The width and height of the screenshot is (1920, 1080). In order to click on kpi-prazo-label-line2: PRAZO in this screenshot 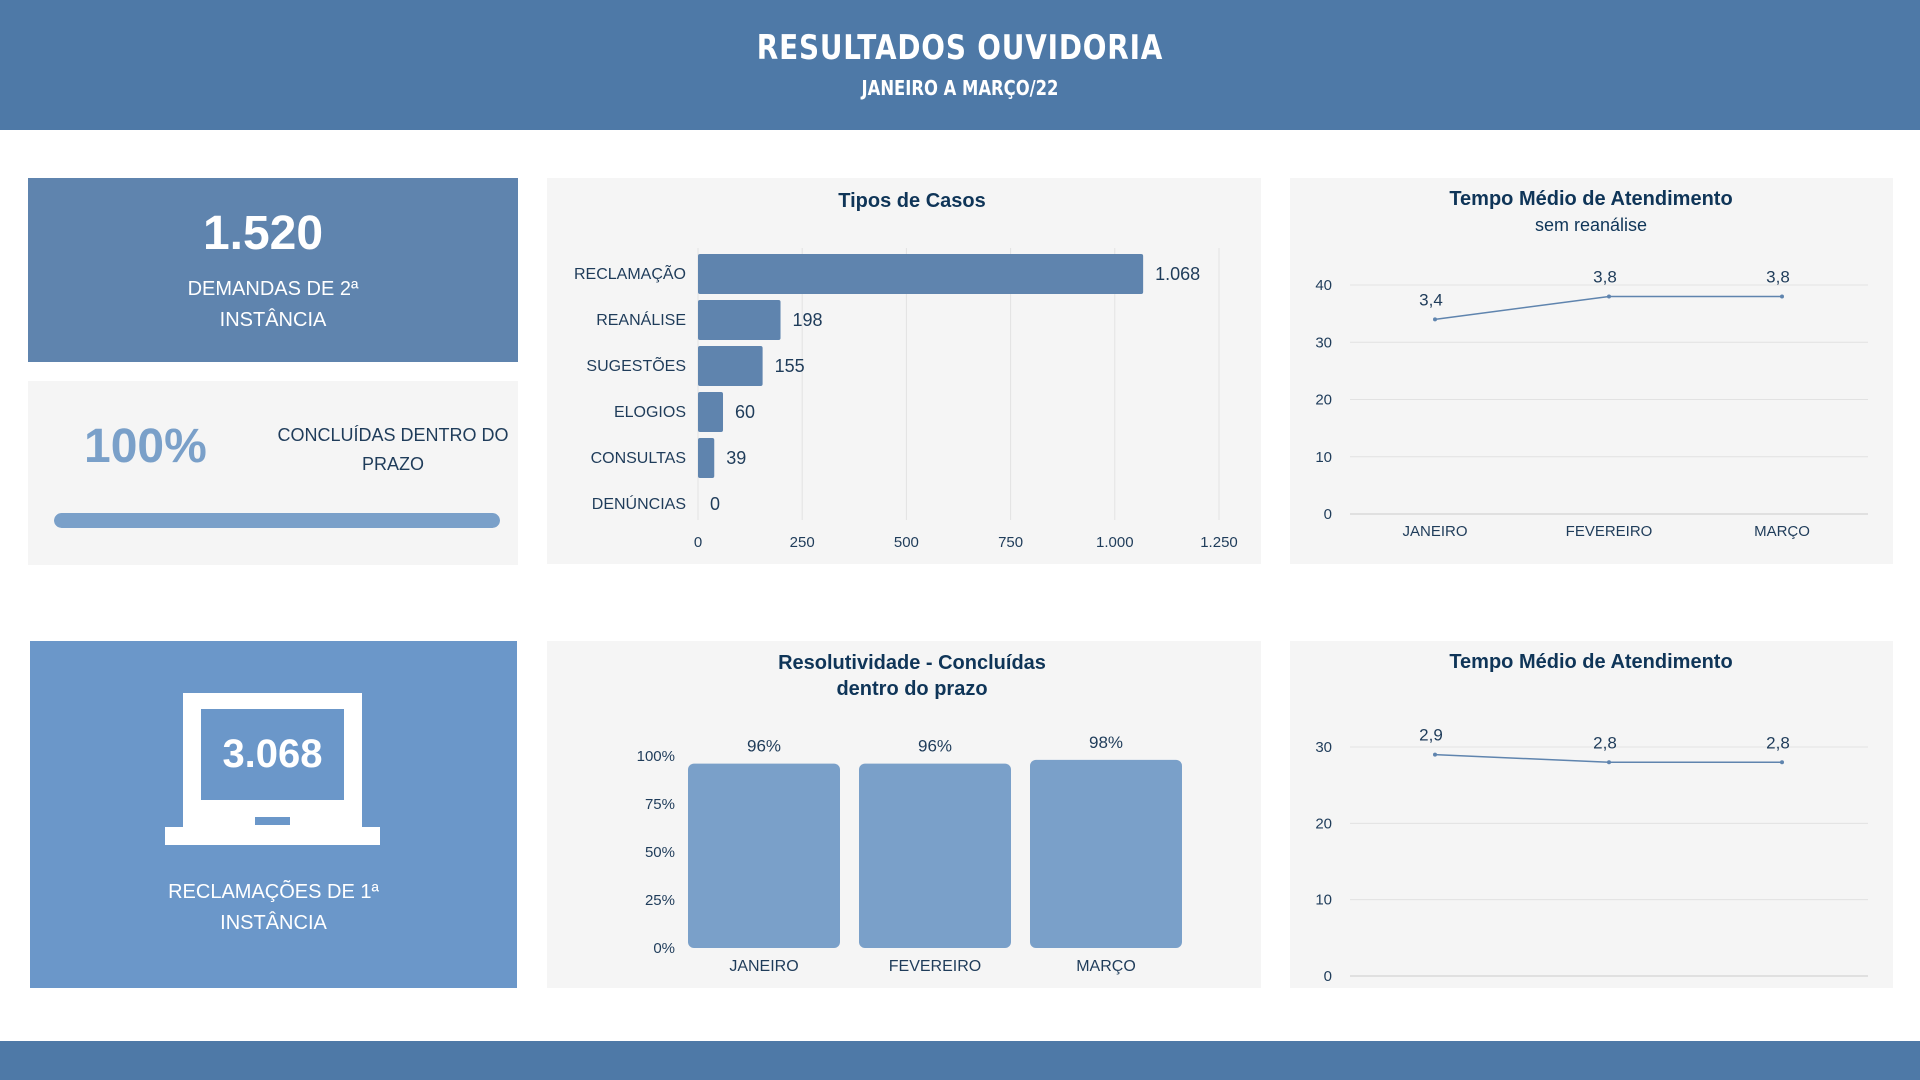, I will do `click(392, 464)`.